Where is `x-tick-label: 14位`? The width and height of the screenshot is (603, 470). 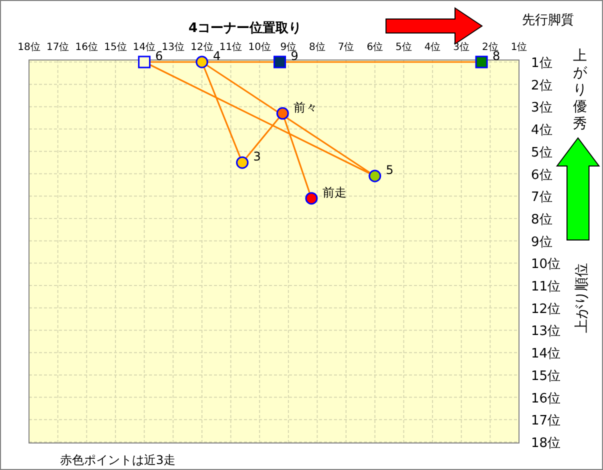
x-tick-label: 14位 is located at coordinates (144, 47).